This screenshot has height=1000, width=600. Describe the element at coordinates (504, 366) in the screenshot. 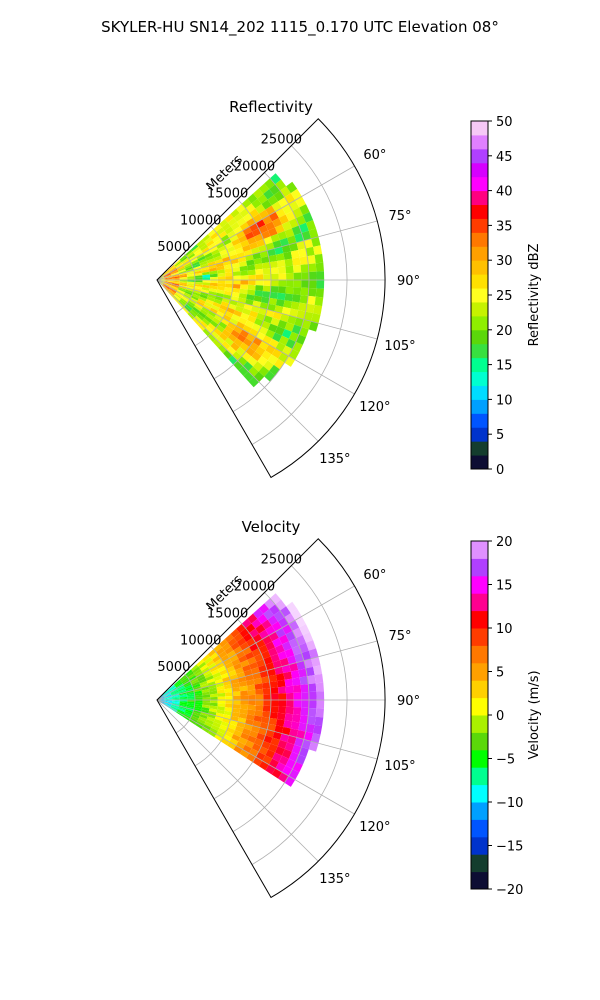

I see `colorbar-tick-label: 15` at that location.